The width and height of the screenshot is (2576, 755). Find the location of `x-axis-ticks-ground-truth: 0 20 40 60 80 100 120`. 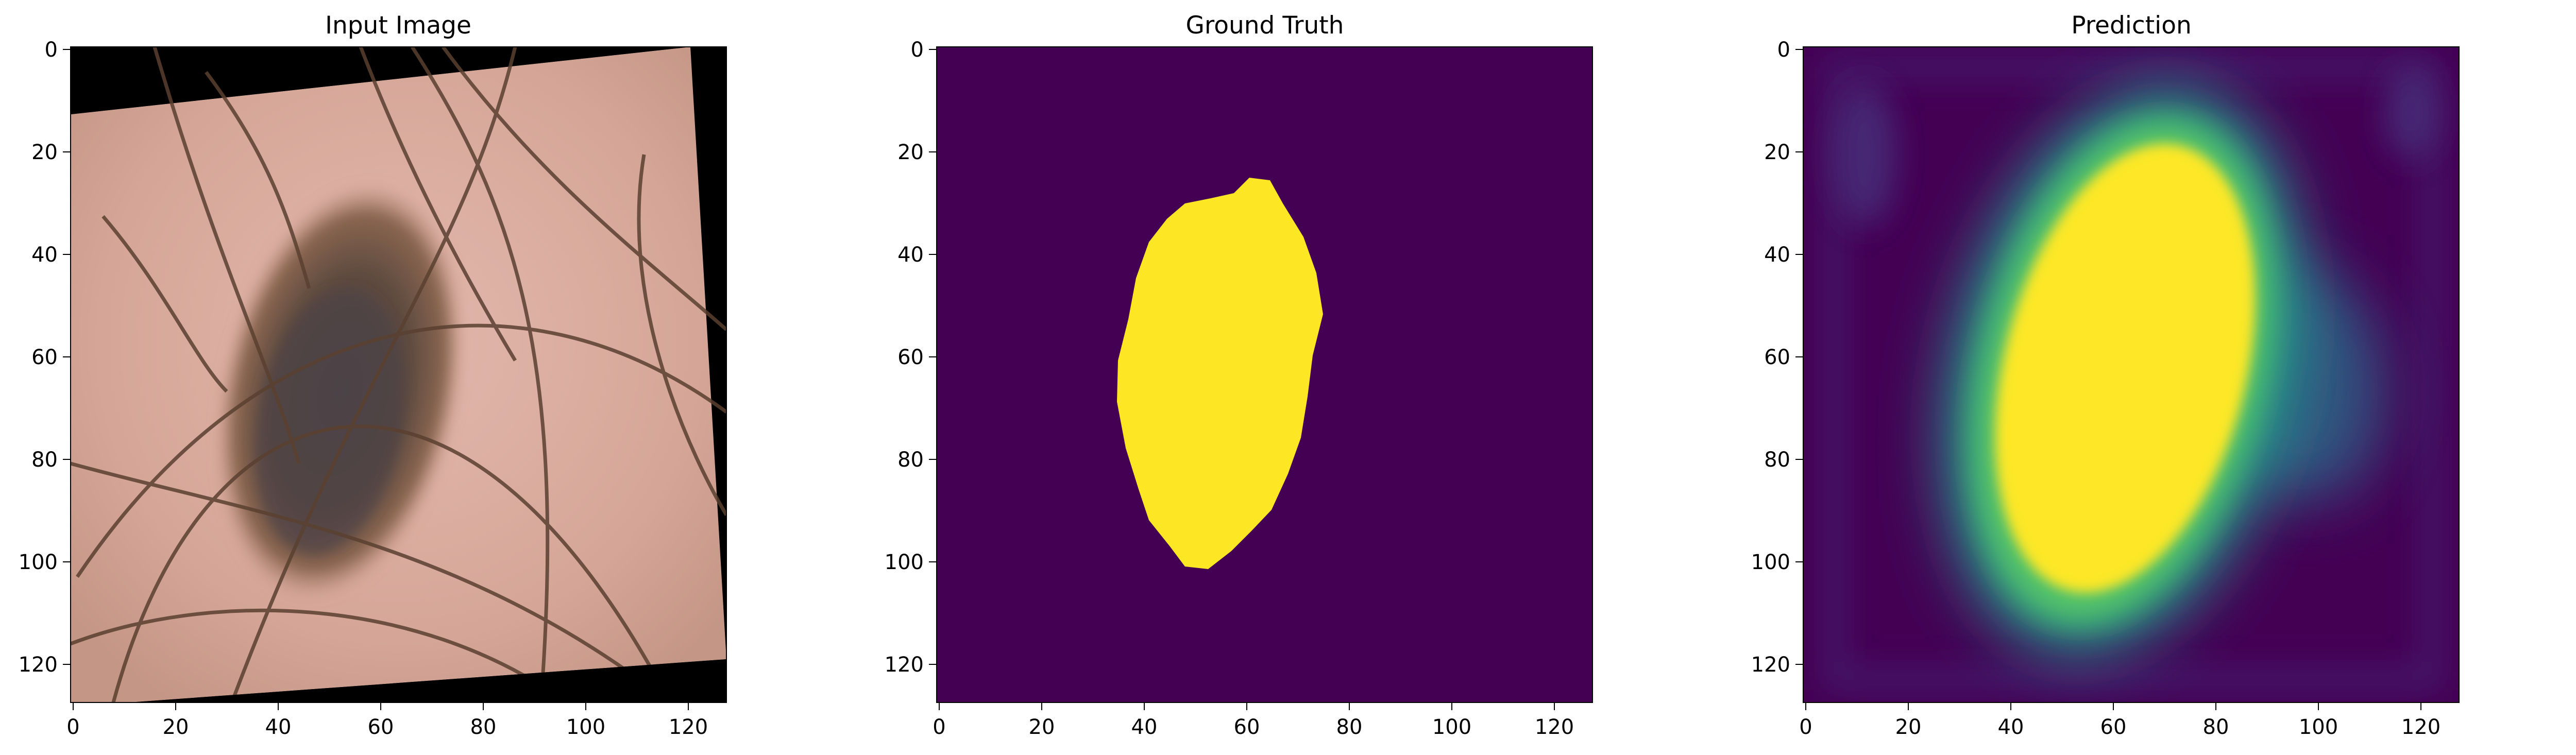

x-axis-ticks-ground-truth: 0 20 40 60 80 100 120 is located at coordinates (1253, 720).